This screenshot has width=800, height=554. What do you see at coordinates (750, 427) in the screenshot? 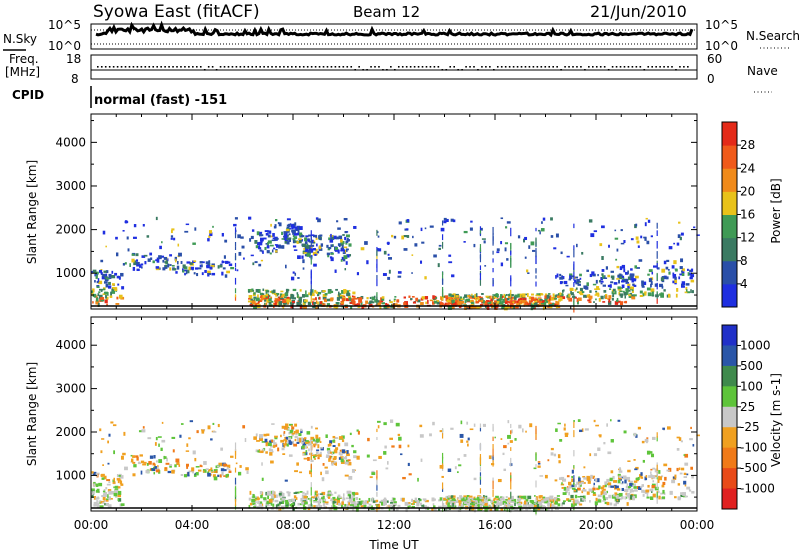
I see `colorbar-tick-label: -25` at bounding box center [750, 427].